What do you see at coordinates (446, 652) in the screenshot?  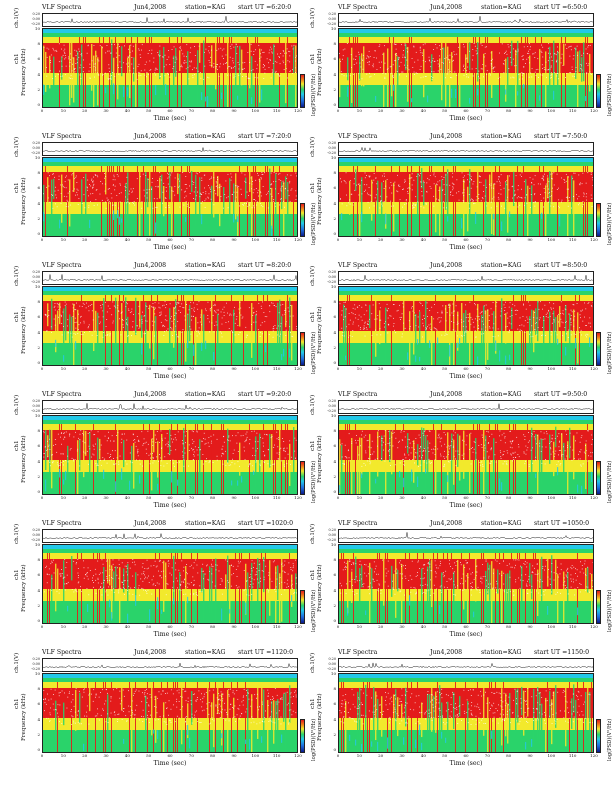 I see `panel-date: Jun4,2008` at bounding box center [446, 652].